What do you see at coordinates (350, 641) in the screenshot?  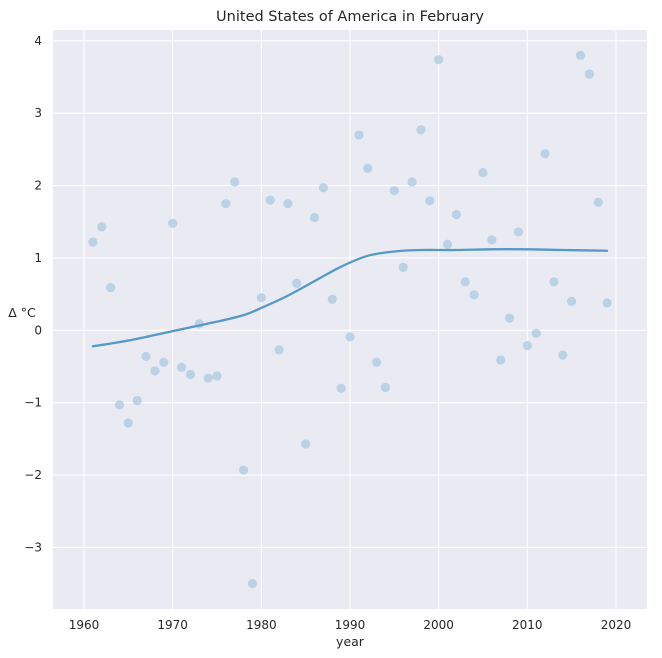 I see `x-axis-label: year` at bounding box center [350, 641].